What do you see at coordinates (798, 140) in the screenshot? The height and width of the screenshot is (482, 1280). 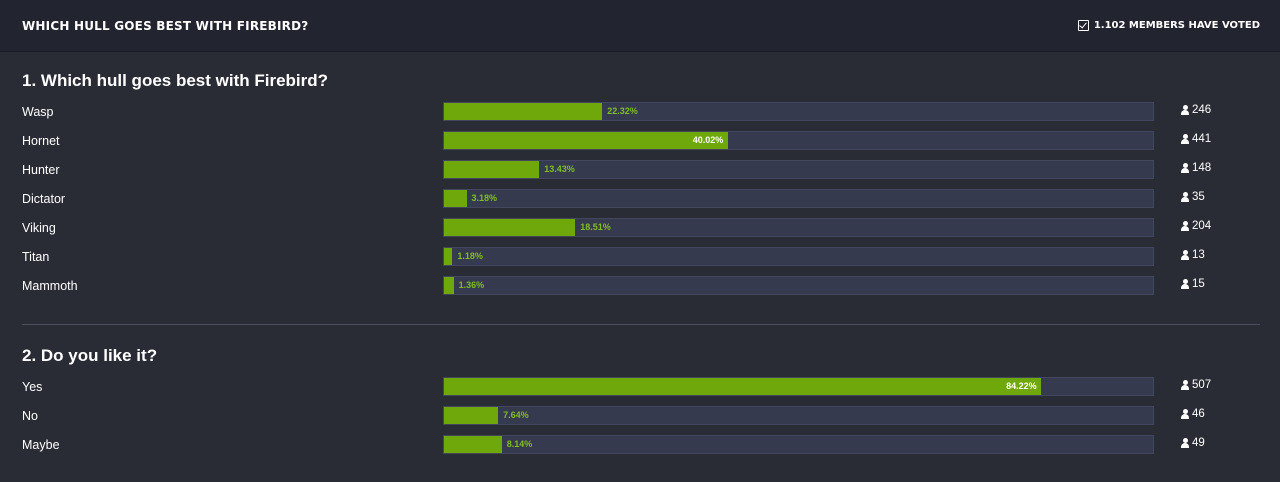 I see `result-bar: 40.02%` at bounding box center [798, 140].